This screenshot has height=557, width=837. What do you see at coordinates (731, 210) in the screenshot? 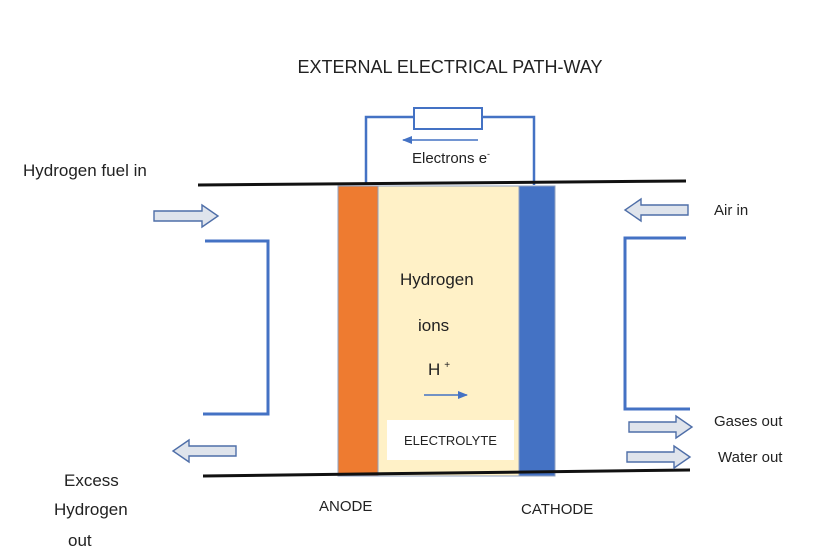
I see `air-in-label: Air in` at bounding box center [731, 210].